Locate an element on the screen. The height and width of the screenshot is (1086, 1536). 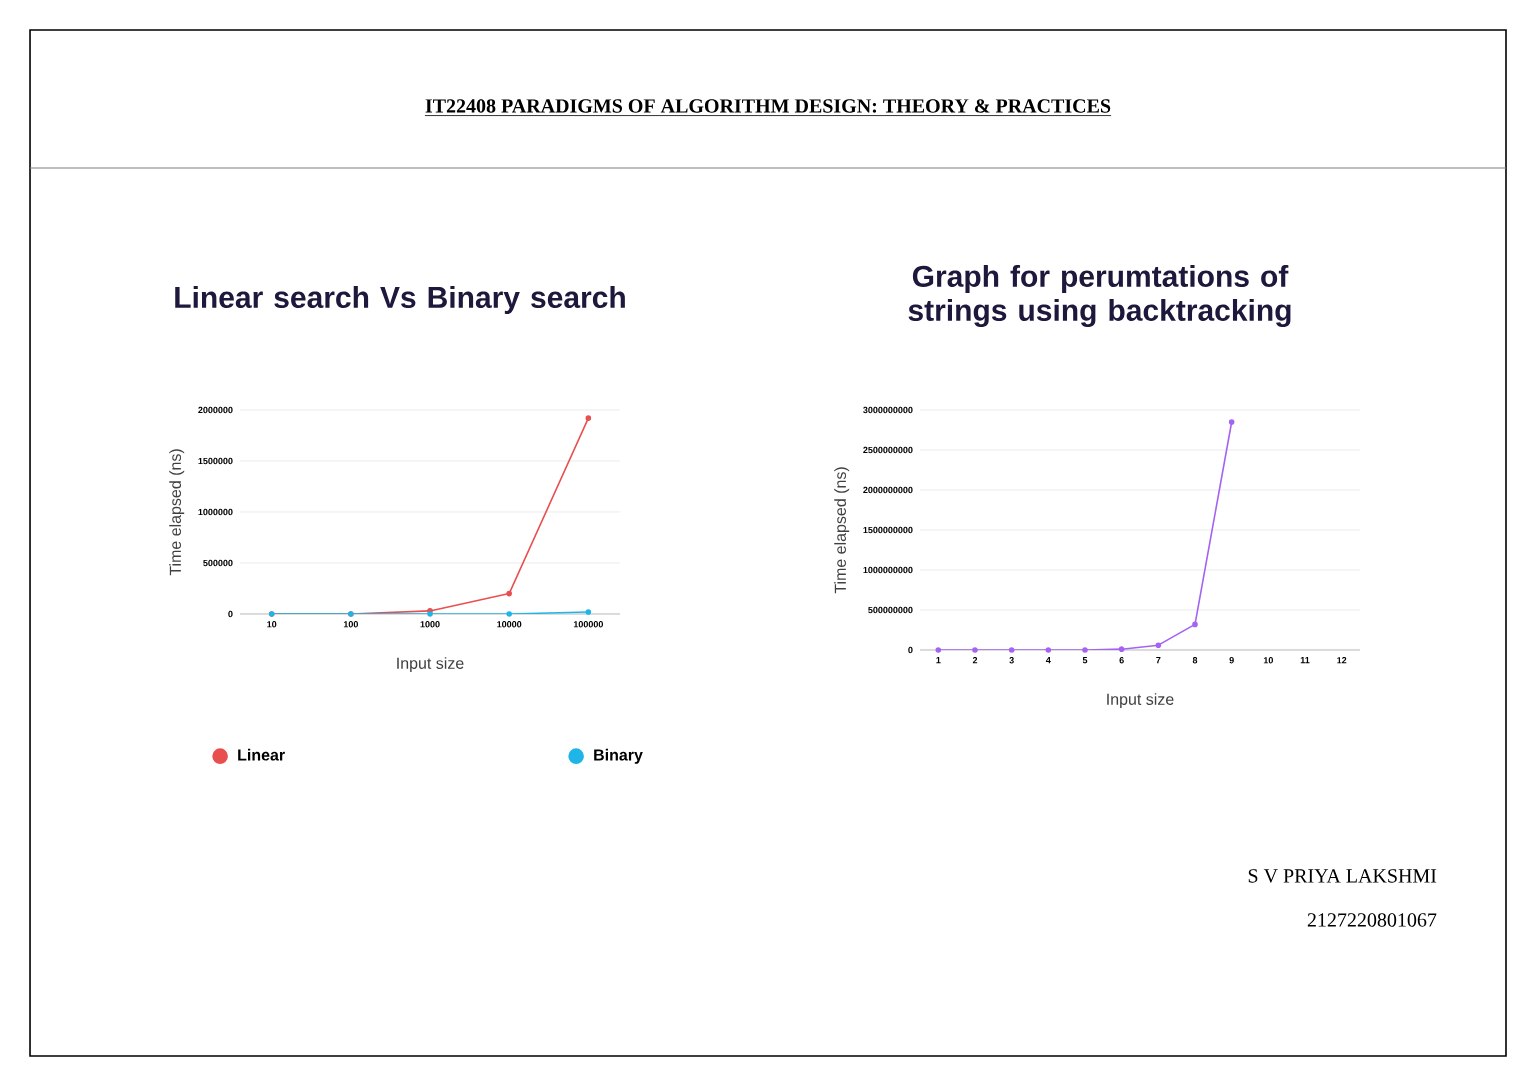
legend-label: Linear is located at coordinates (261, 754).